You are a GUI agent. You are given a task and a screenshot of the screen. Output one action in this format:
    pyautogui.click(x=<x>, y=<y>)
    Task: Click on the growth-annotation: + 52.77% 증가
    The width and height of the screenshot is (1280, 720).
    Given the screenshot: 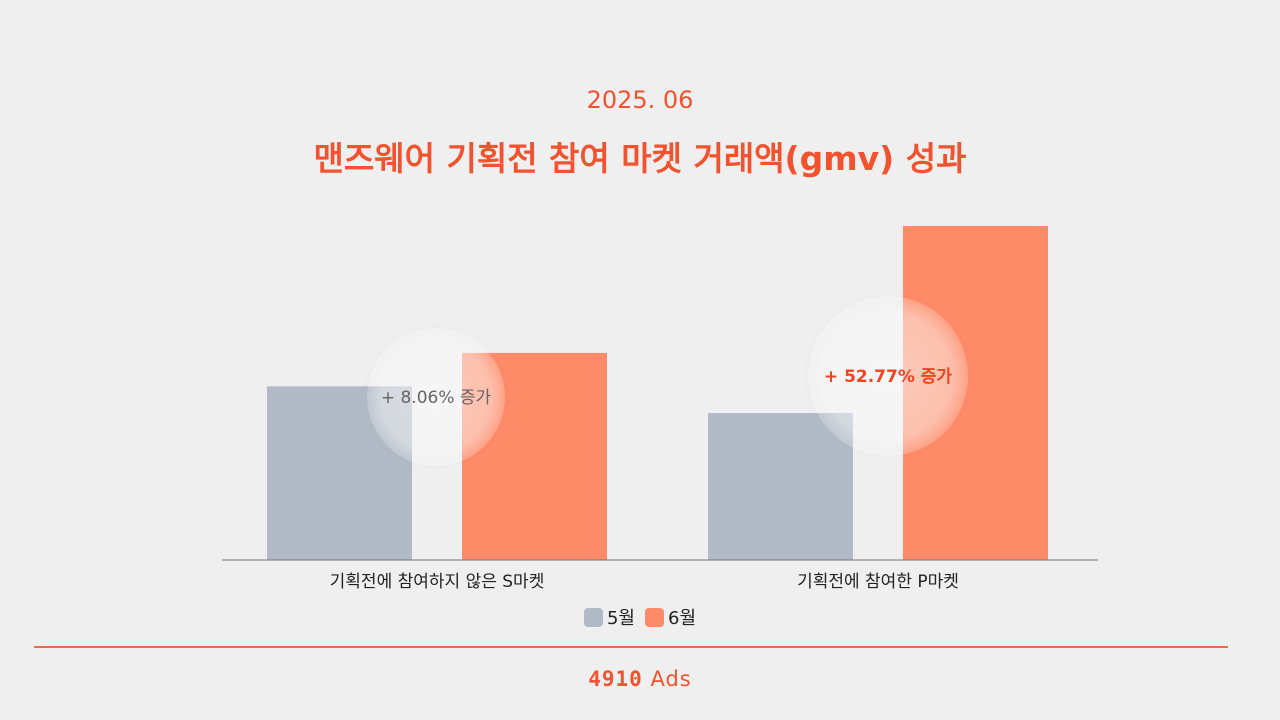 What is the action you would take?
    pyautogui.click(x=888, y=377)
    